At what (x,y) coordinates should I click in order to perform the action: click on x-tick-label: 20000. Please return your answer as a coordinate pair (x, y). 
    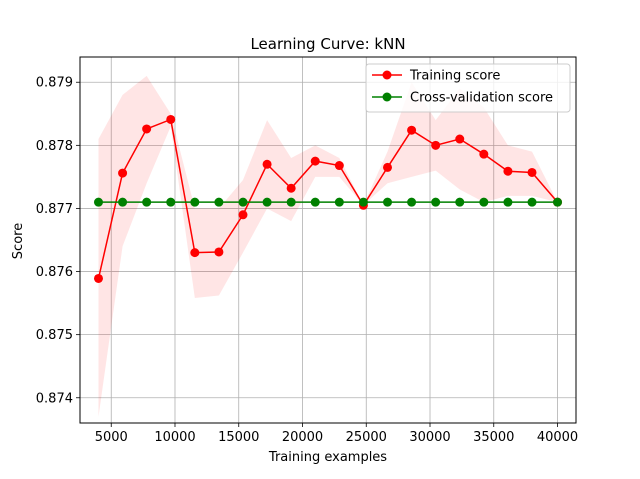
    Looking at the image, I should click on (302, 437).